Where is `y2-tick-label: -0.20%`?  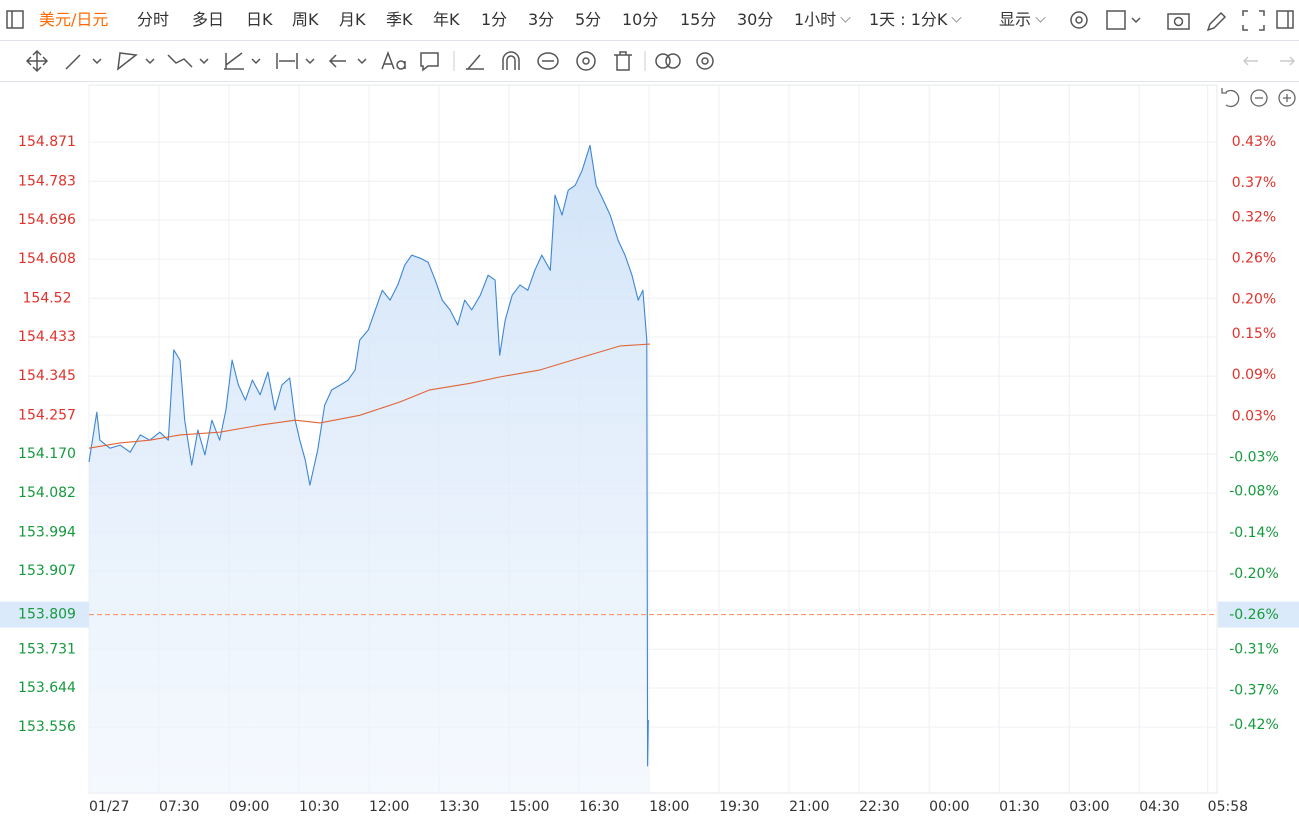
y2-tick-label: -0.20% is located at coordinates (1254, 574).